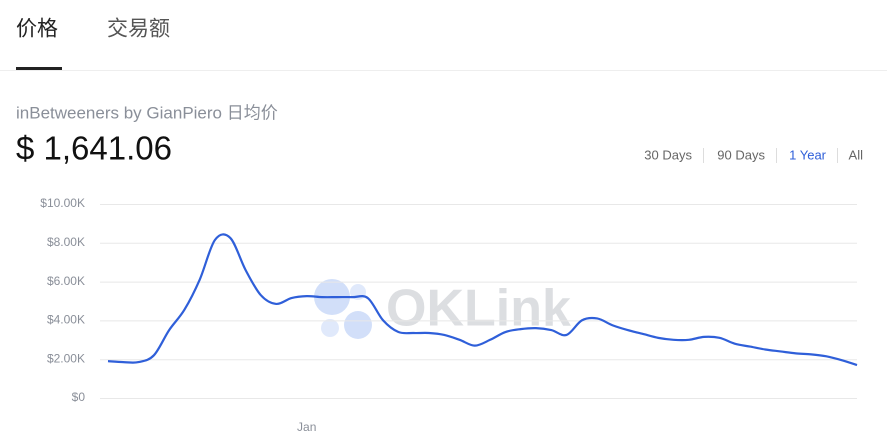  Describe the element at coordinates (39, 68) in the screenshot. I see `tab-underline` at that location.